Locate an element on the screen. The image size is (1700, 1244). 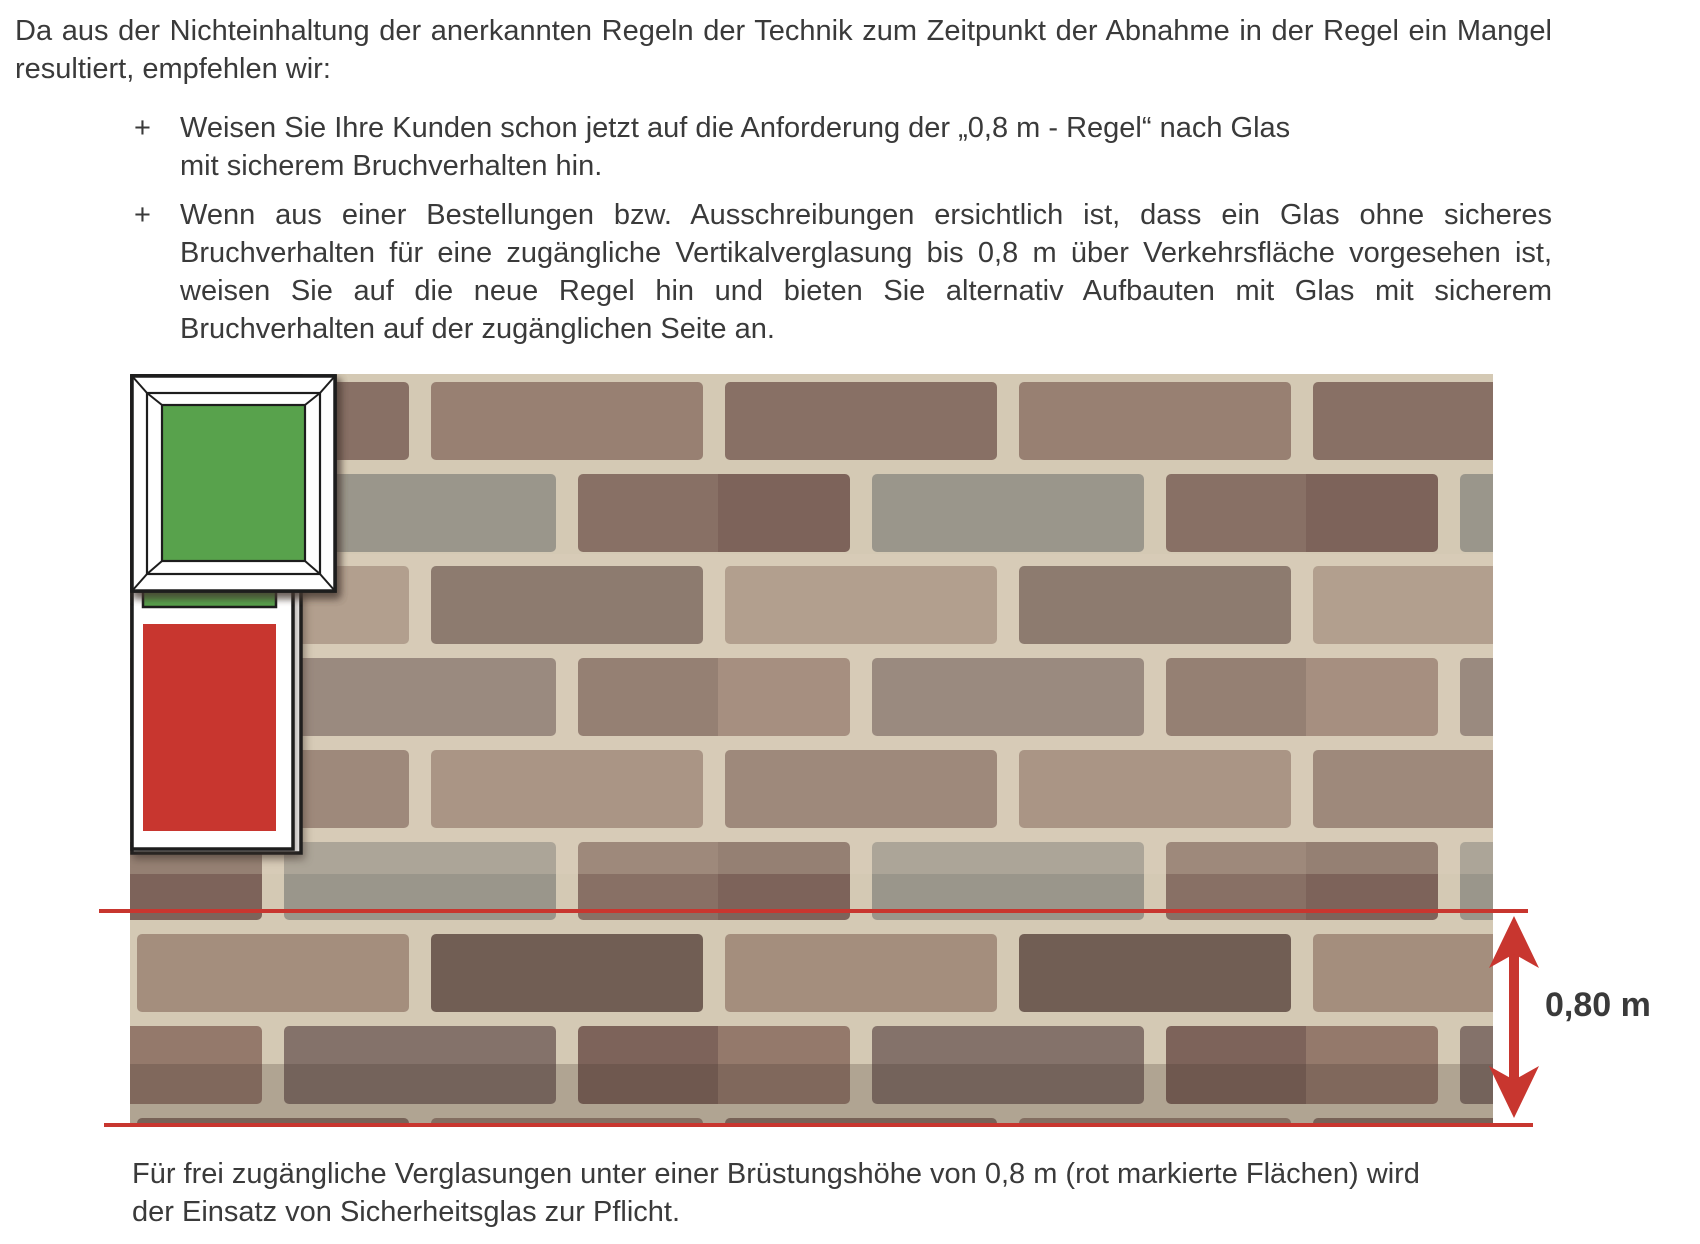
window-square-mid-right is located at coordinates (233, 483).